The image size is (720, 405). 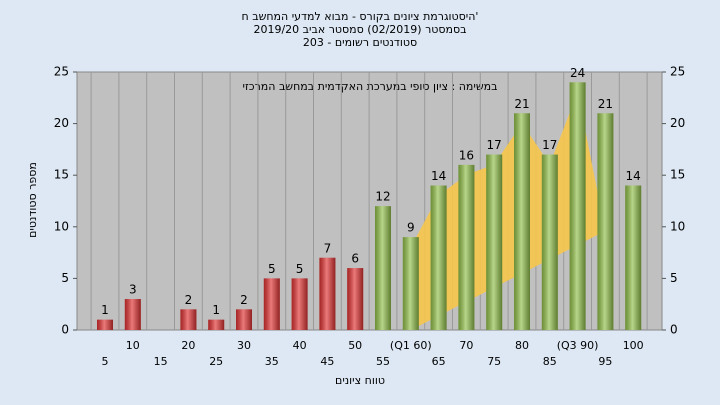 I want to click on x-tick-label: 30, so click(x=244, y=345).